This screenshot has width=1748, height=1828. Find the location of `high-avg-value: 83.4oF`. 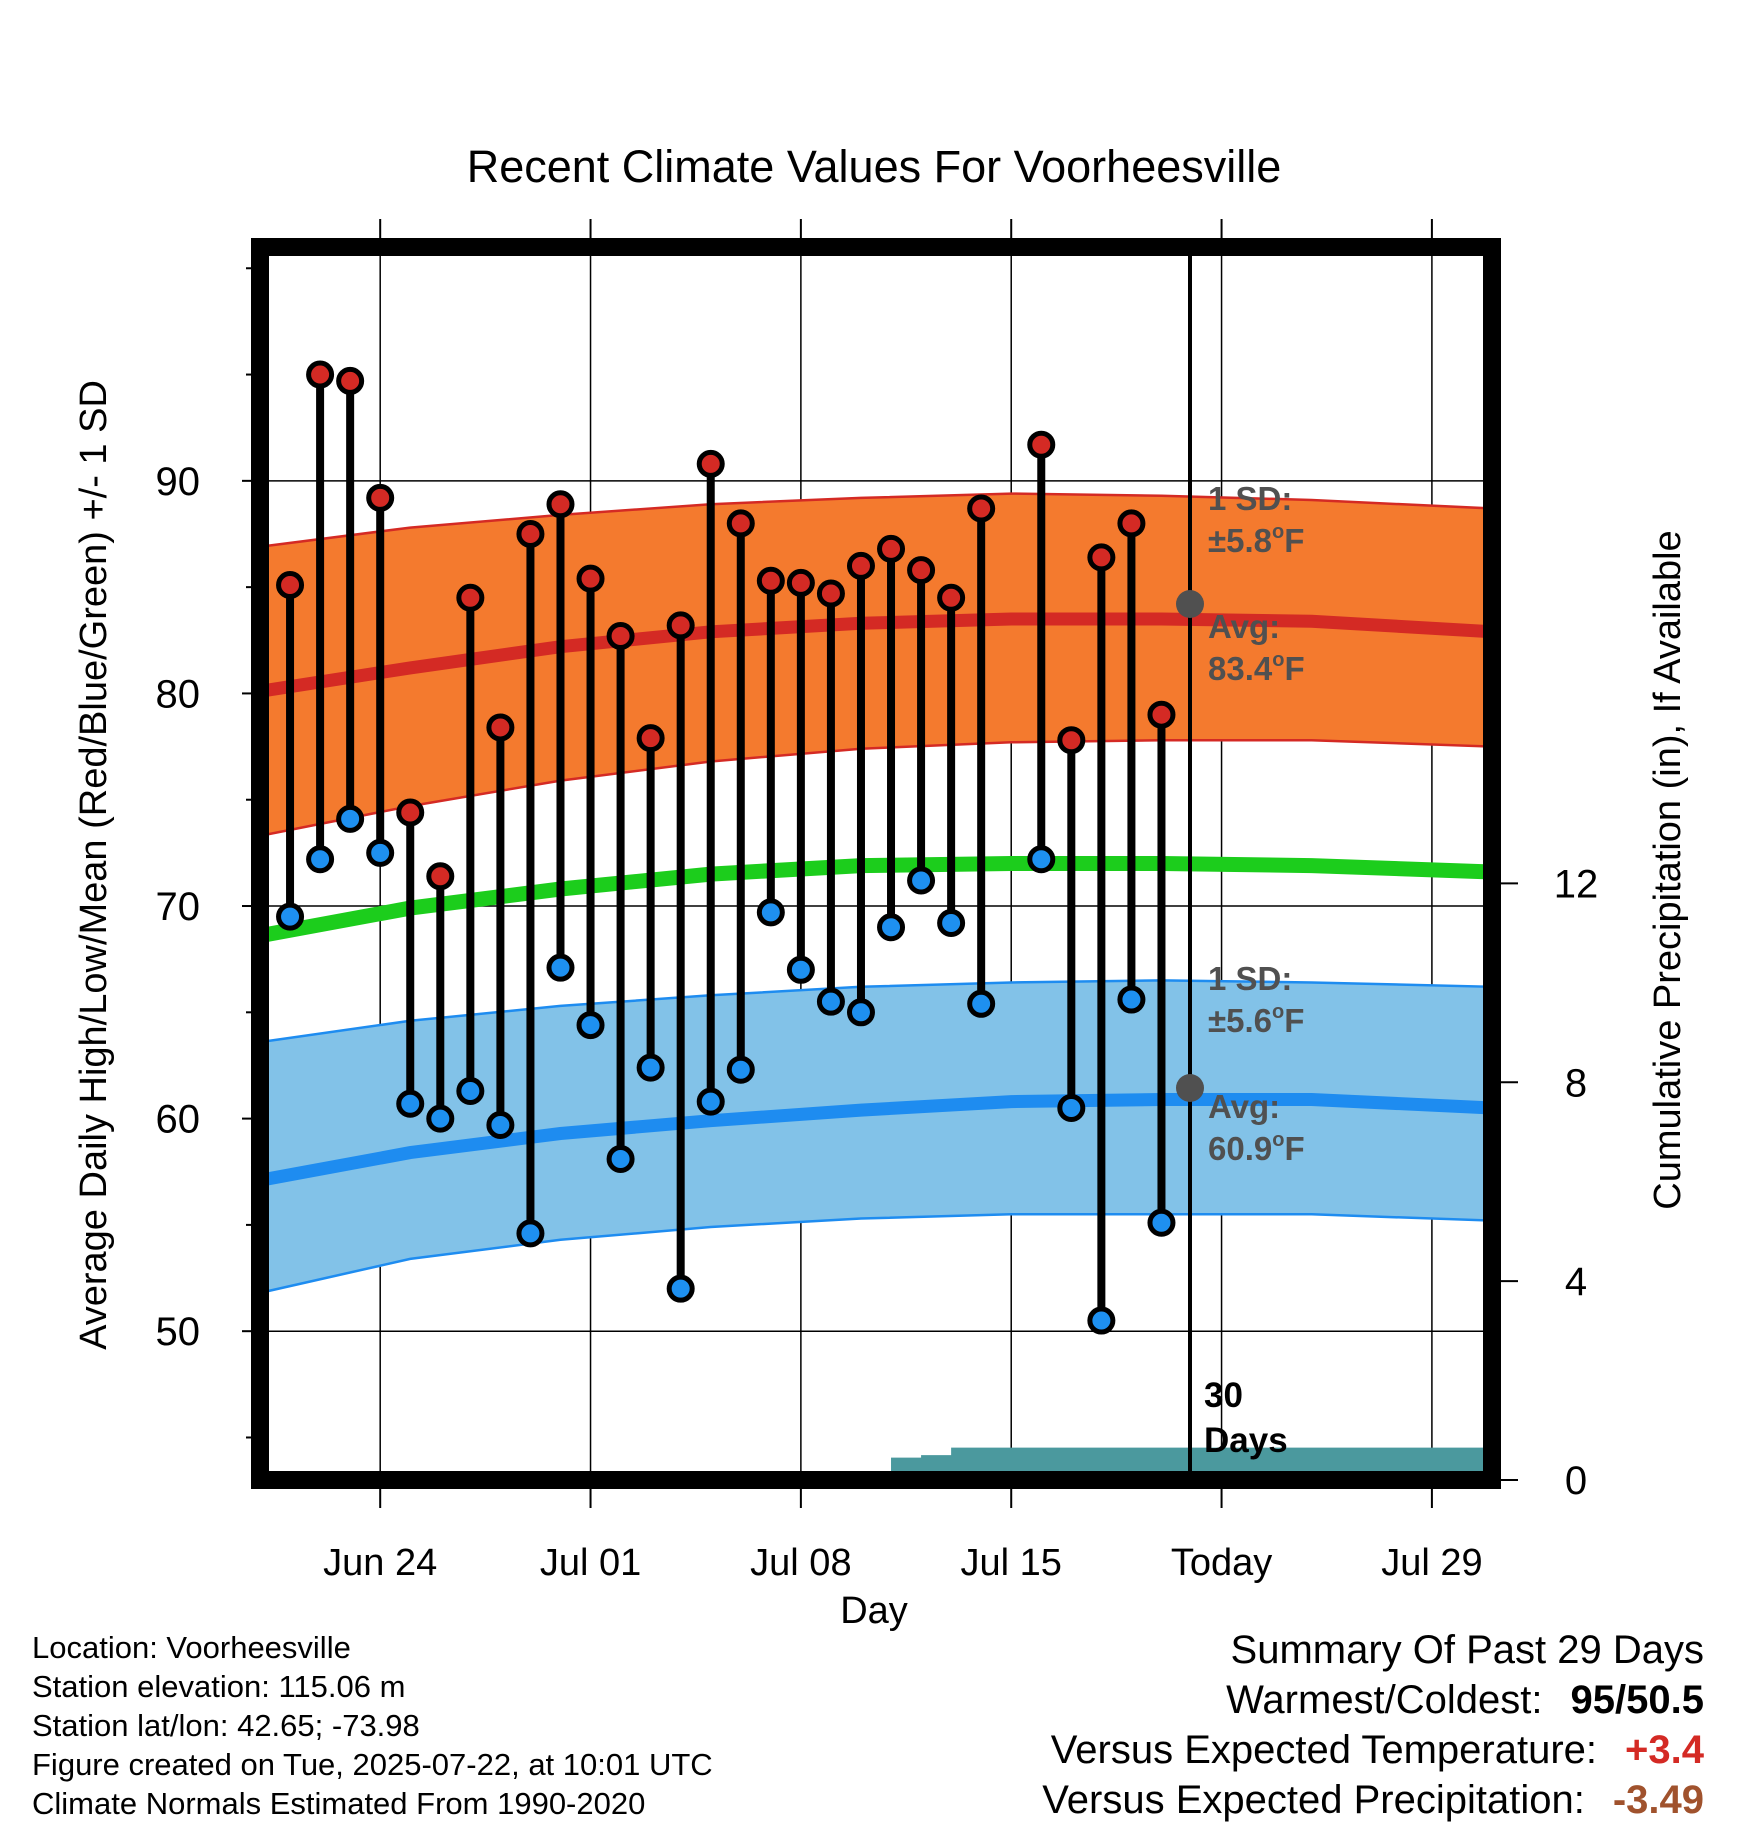

high-avg-value: 83.4oF is located at coordinates (1256, 668).